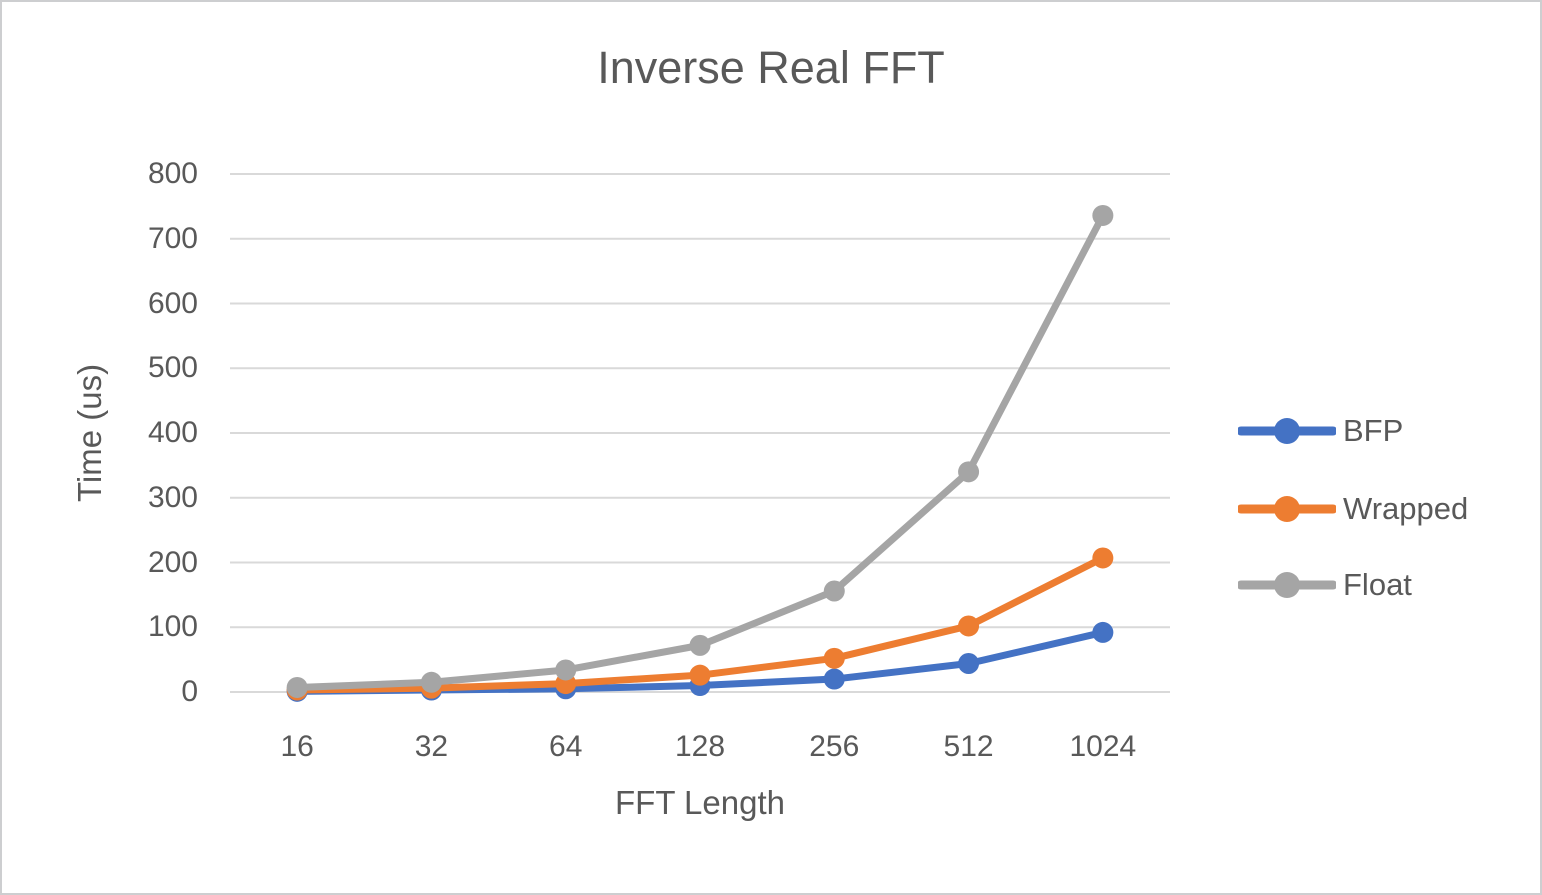 Image resolution: width=1542 pixels, height=895 pixels. I want to click on y-tick-label: 700, so click(172, 238).